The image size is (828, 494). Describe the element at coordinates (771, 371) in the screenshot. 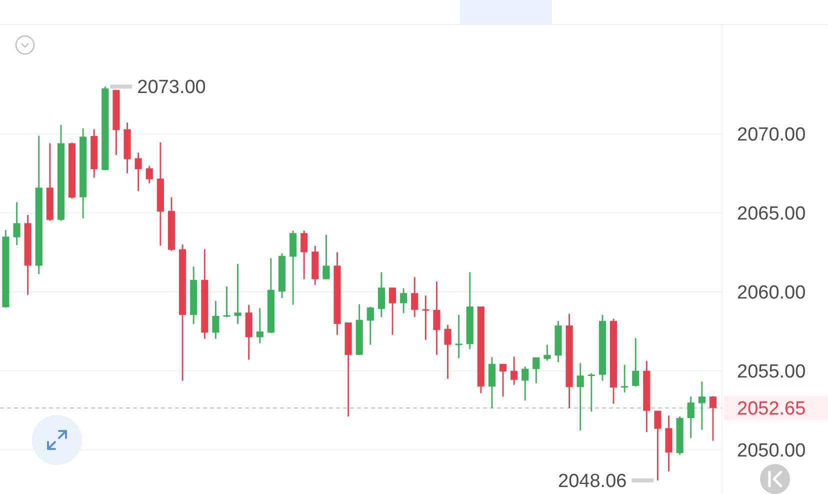

I see `y-tick-label: 2055.00` at that location.